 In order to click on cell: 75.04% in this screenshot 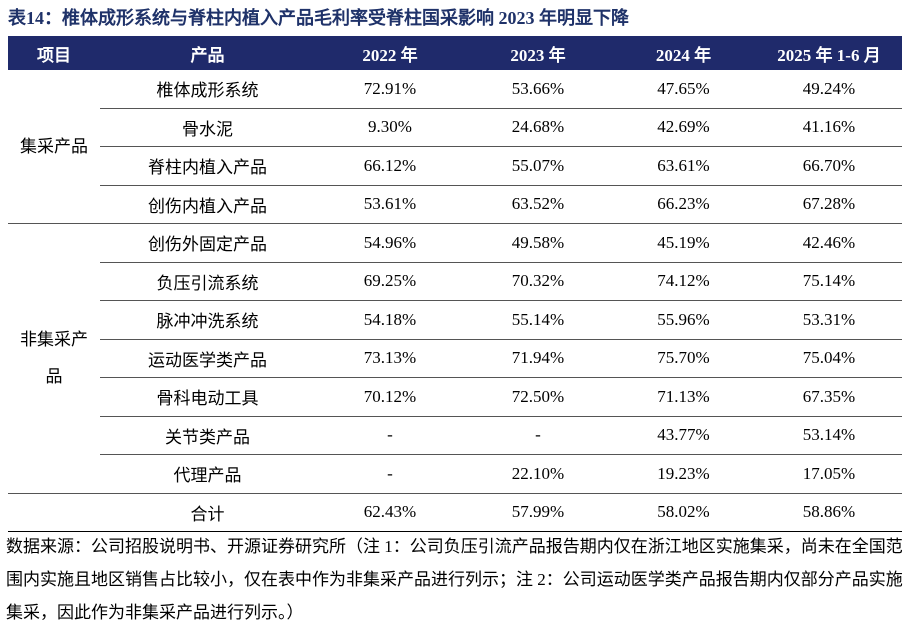, I will do `click(829, 358)`.